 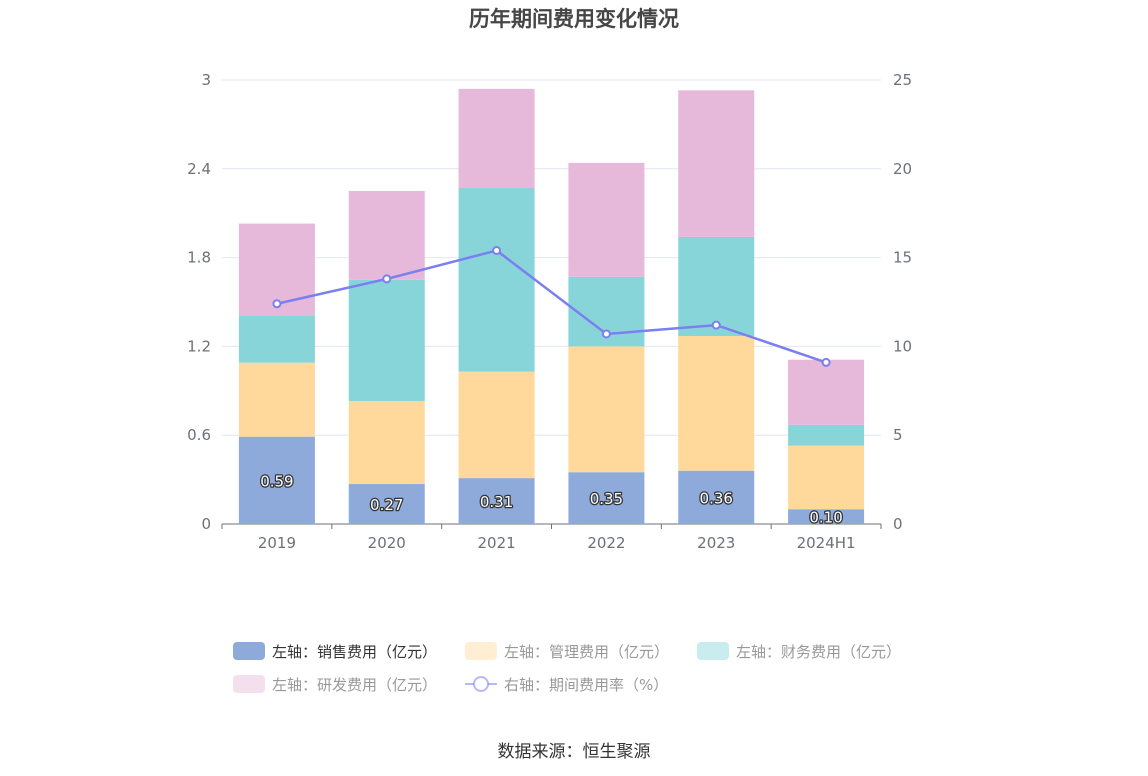 I want to click on legend-item: 右轴：期间费用率（%）, so click(x=566, y=685).